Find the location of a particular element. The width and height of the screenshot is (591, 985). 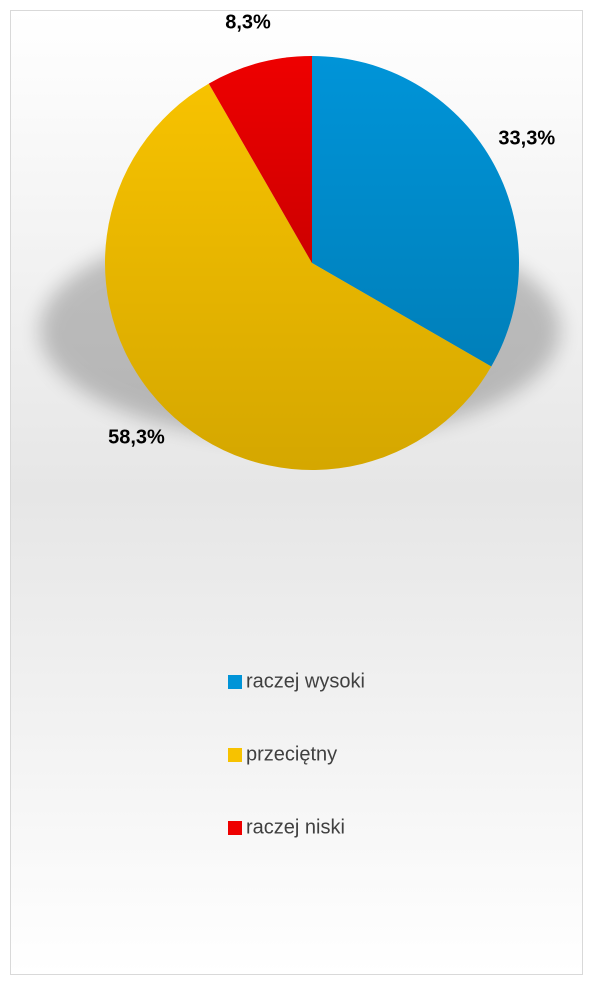

data-label: 58,3% is located at coordinates (136, 438).